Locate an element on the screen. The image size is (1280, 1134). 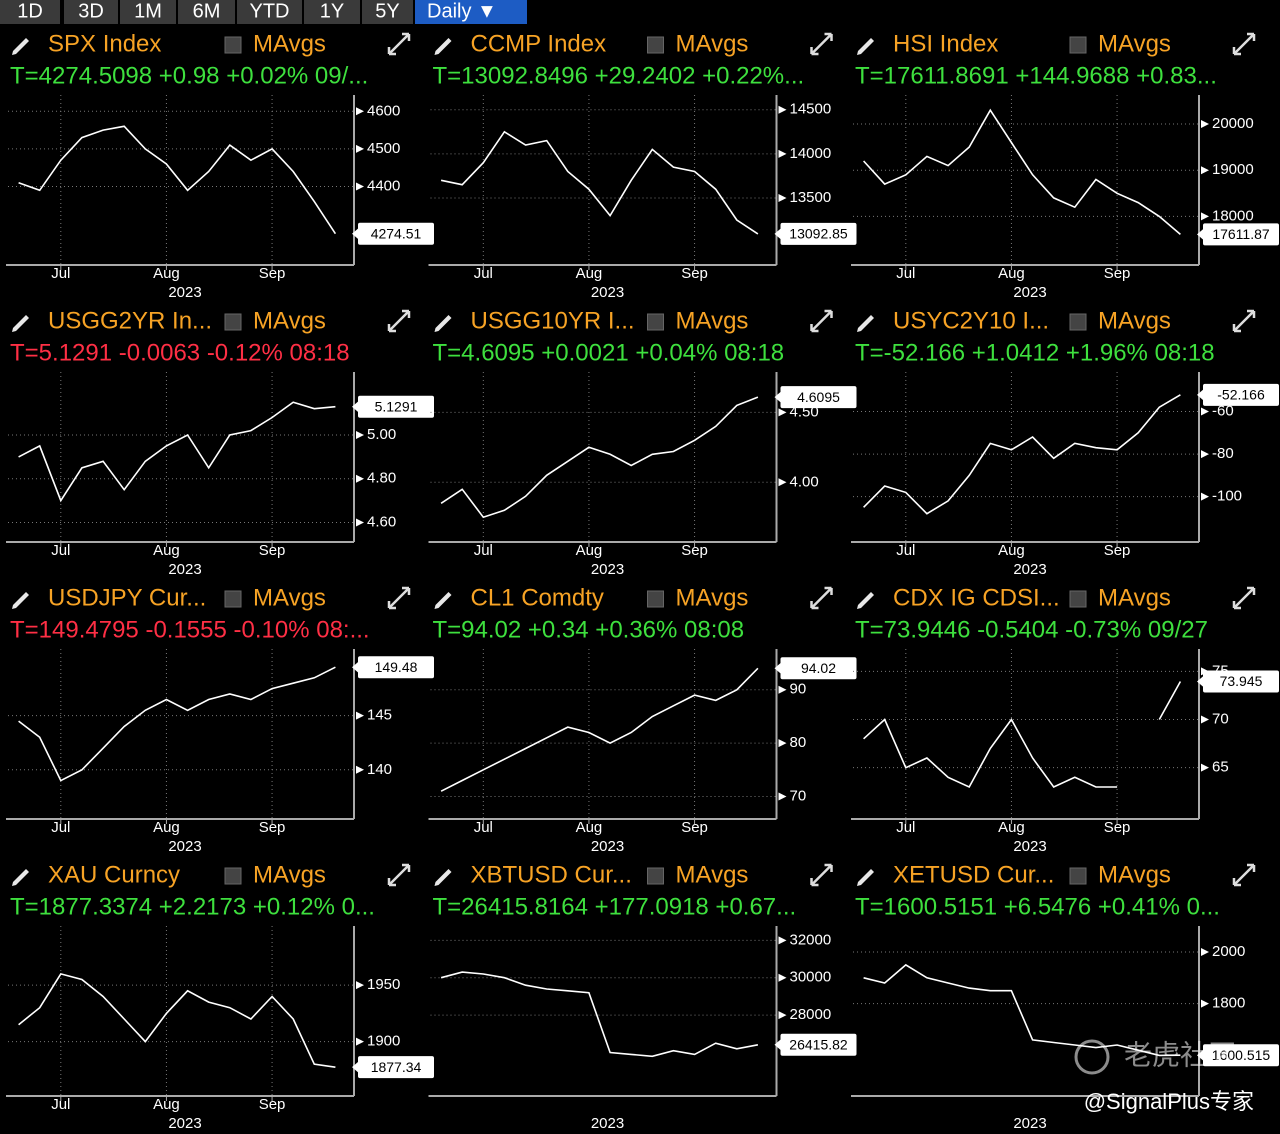
toolbar-button-label: 1D is located at coordinates (30, 11).